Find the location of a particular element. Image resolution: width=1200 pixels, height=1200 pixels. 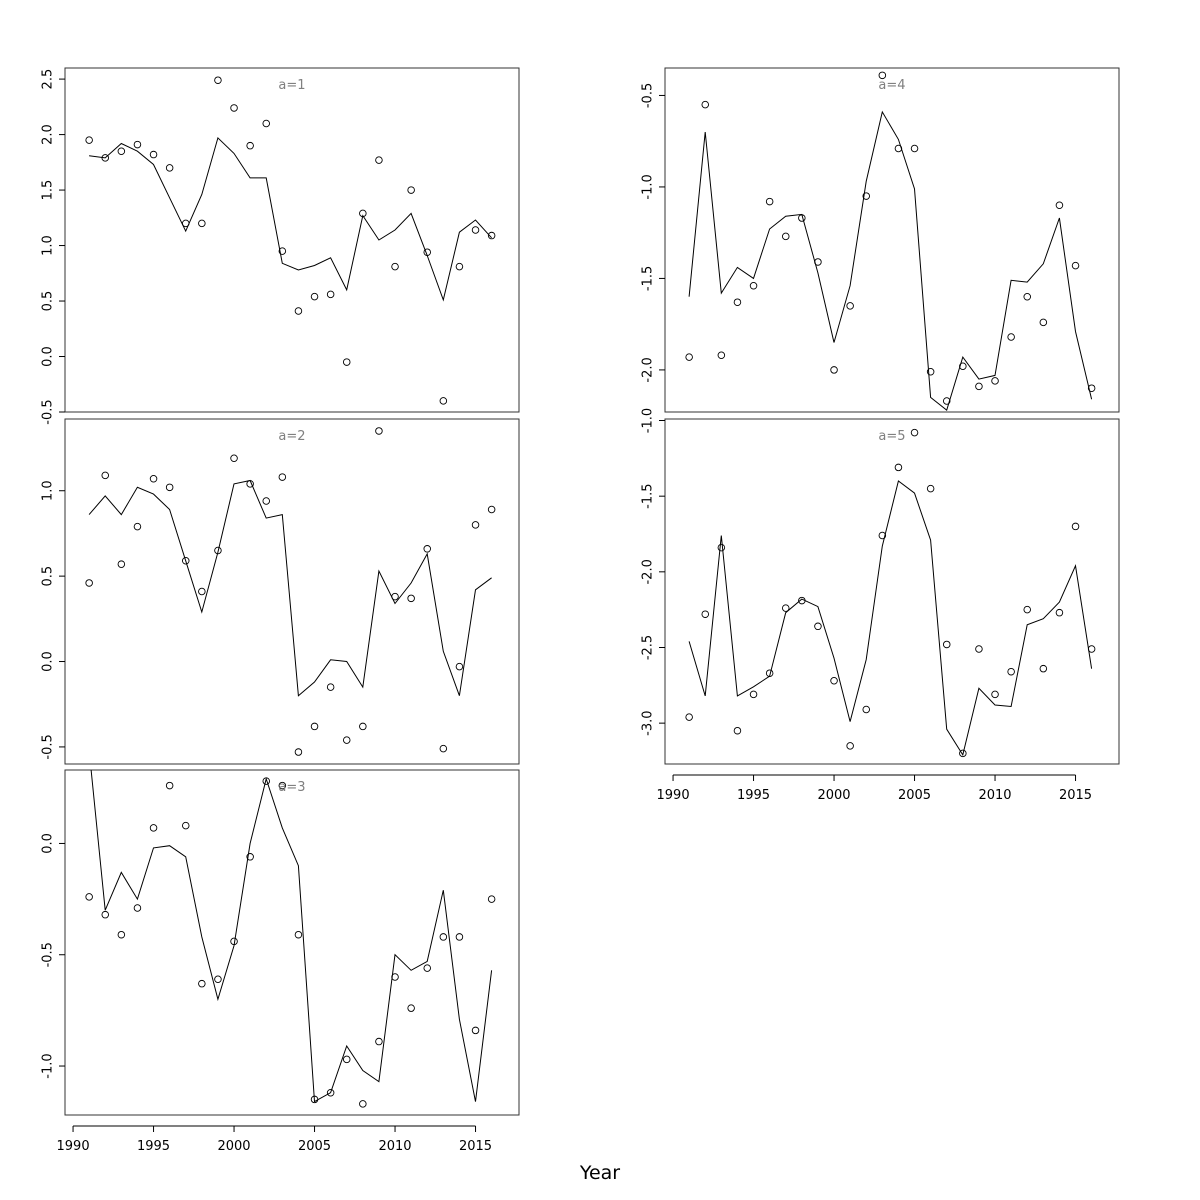

y-tick-label: 1.5 is located at coordinates (48, 190).